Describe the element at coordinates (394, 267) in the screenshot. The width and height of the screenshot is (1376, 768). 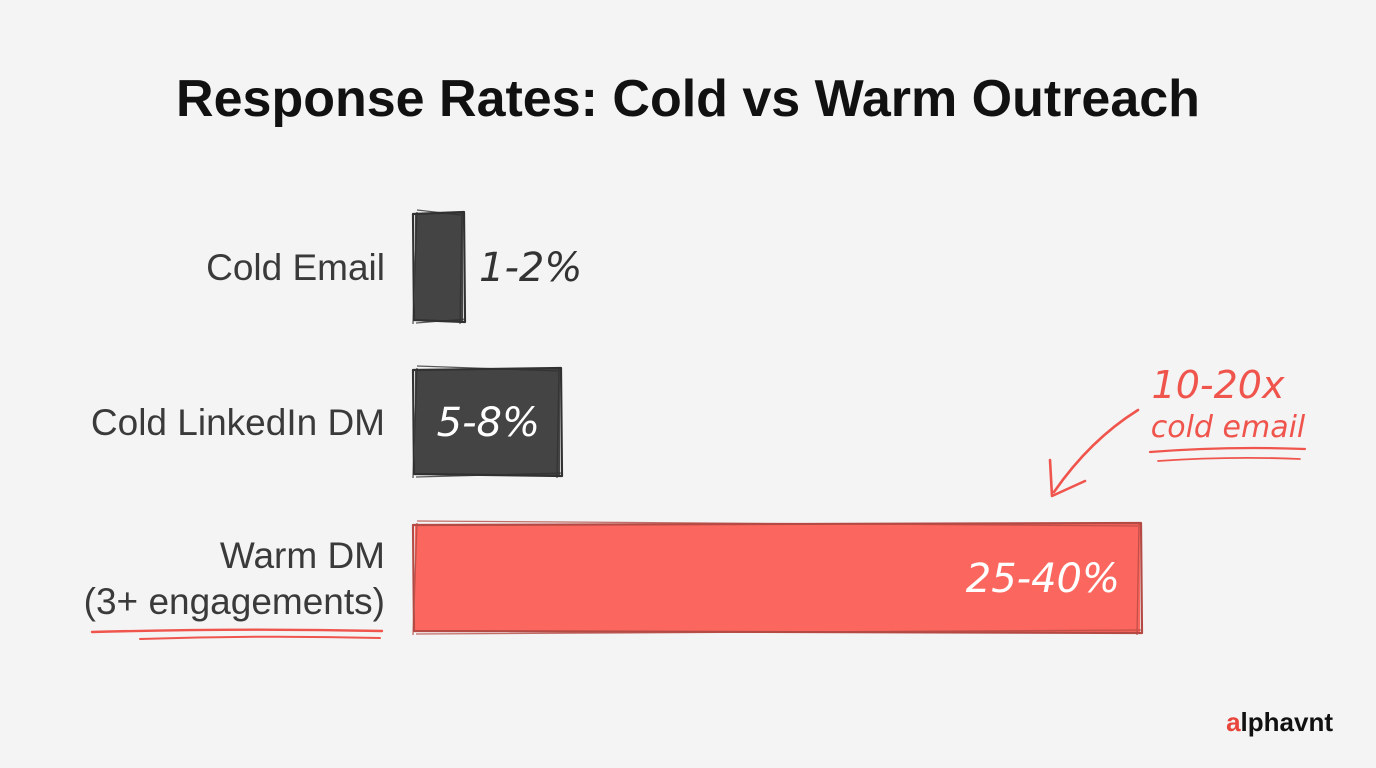
I see `bar-row: Cold Email 1-2%` at that location.